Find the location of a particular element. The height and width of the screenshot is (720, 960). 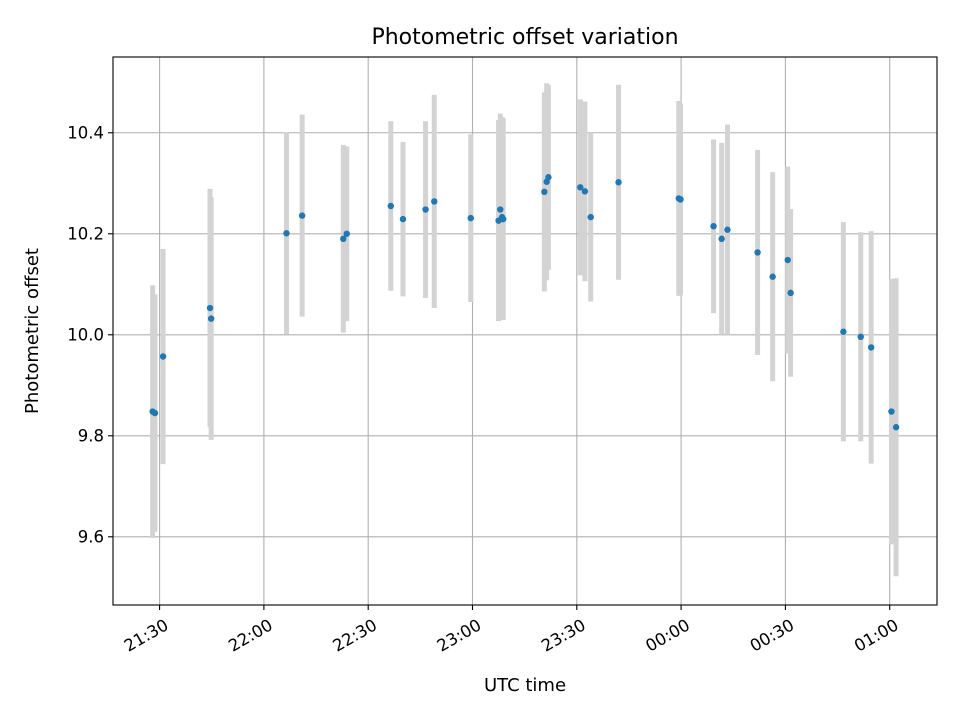

chart-title: Photometric offset variation is located at coordinates (524, 37).